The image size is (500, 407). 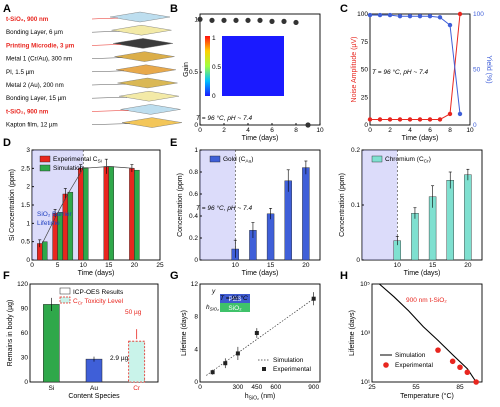 I want to click on callout-cr-measured: 2.9 µg, so click(x=119, y=358).